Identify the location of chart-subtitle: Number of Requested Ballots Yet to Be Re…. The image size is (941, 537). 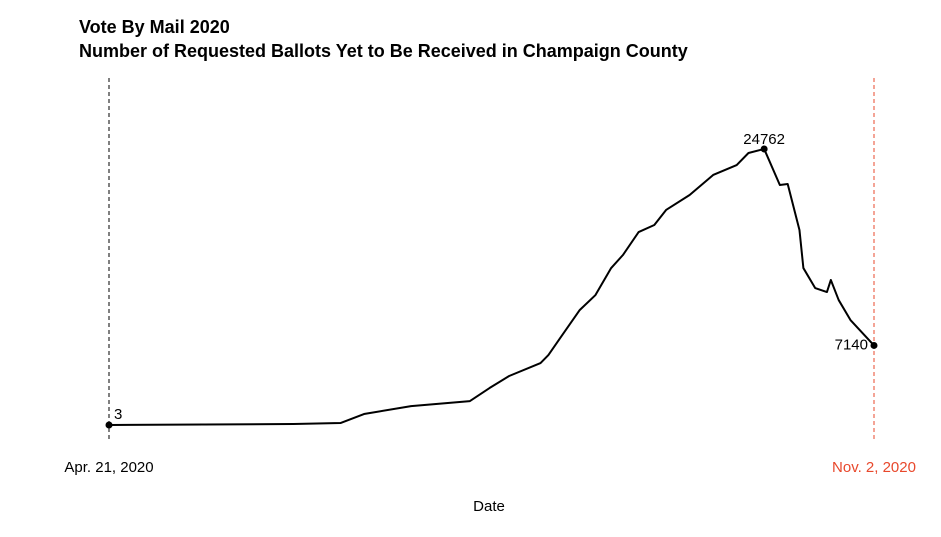
(383, 51).